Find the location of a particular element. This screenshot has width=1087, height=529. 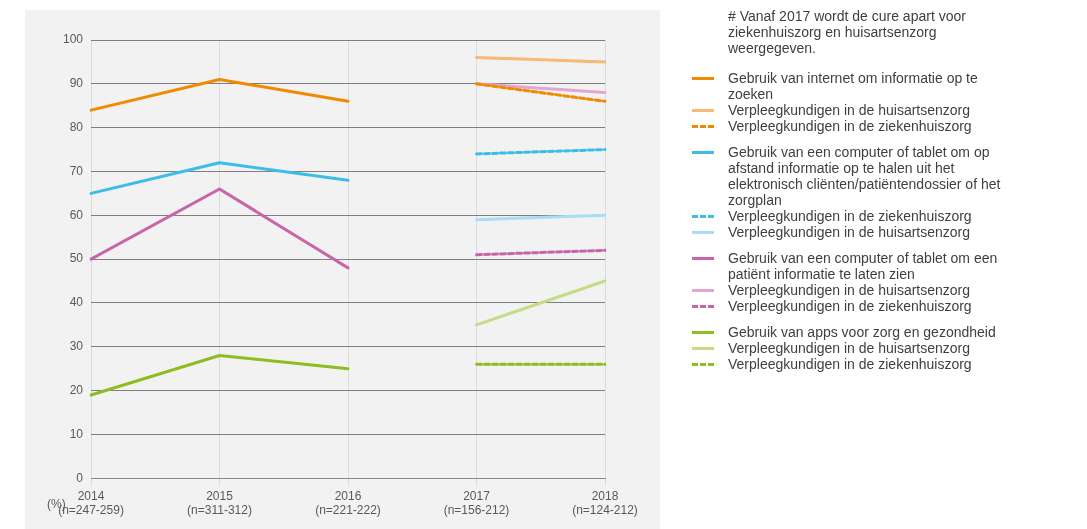

legend-label: Gebruik van een computer of tablet om een patiënt informatie te laten zien is located at coordinates (863, 266).